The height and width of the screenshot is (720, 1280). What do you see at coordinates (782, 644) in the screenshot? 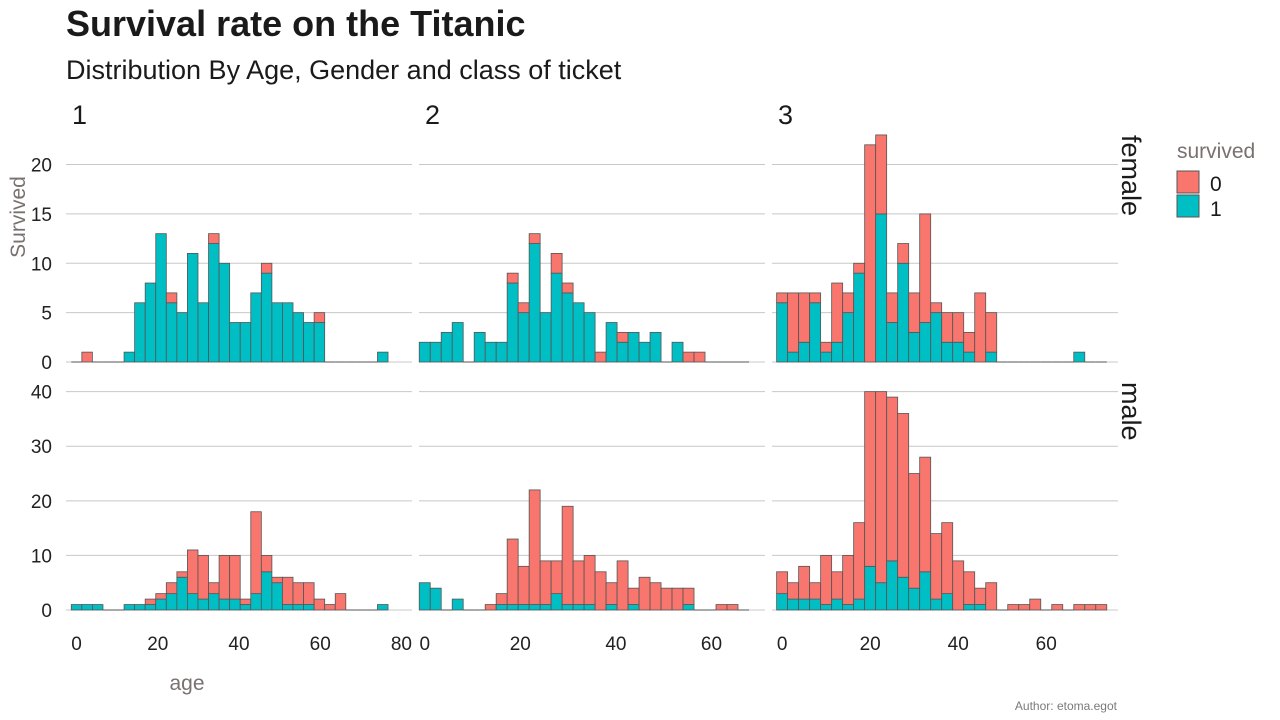
I see `x-tick-label-3-0: 0` at bounding box center [782, 644].